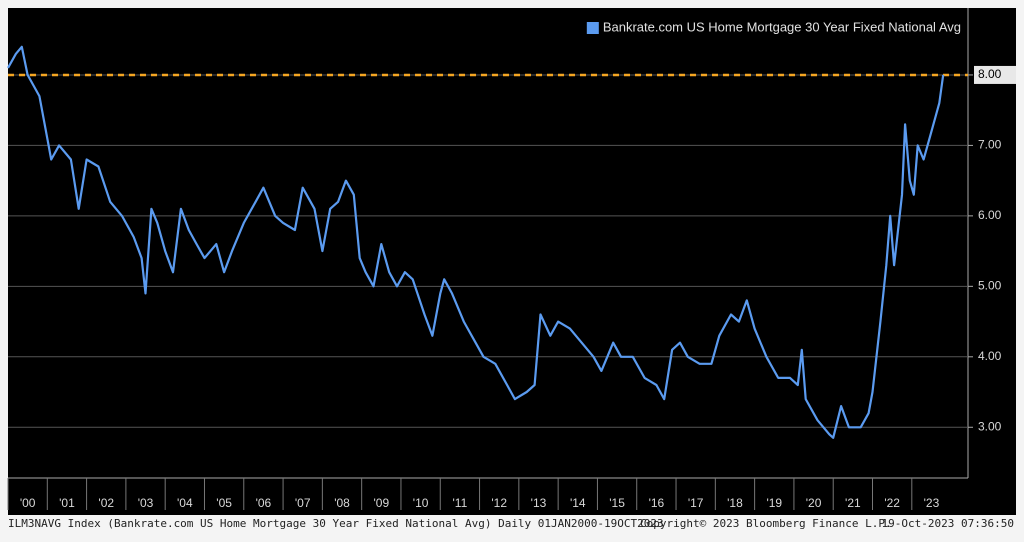  What do you see at coordinates (990, 145) in the screenshot?
I see `y-tick-label: 7.00` at bounding box center [990, 145].